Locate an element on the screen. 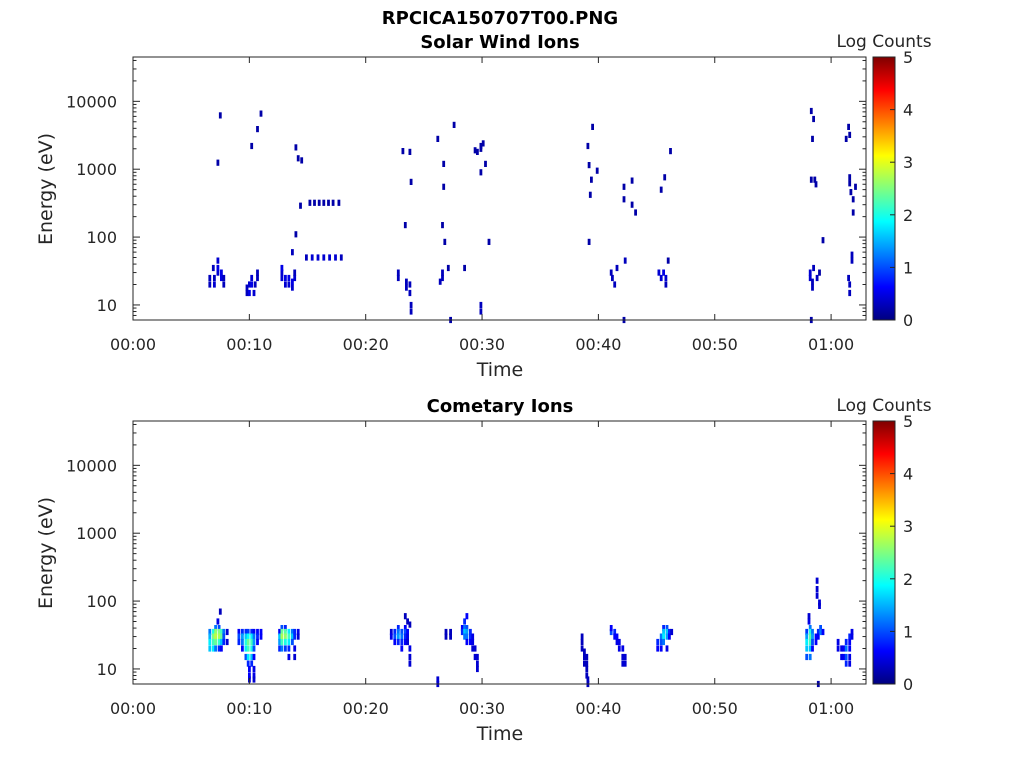 The image size is (1024, 768). colorbar-label: Log Counts is located at coordinates (883, 42).